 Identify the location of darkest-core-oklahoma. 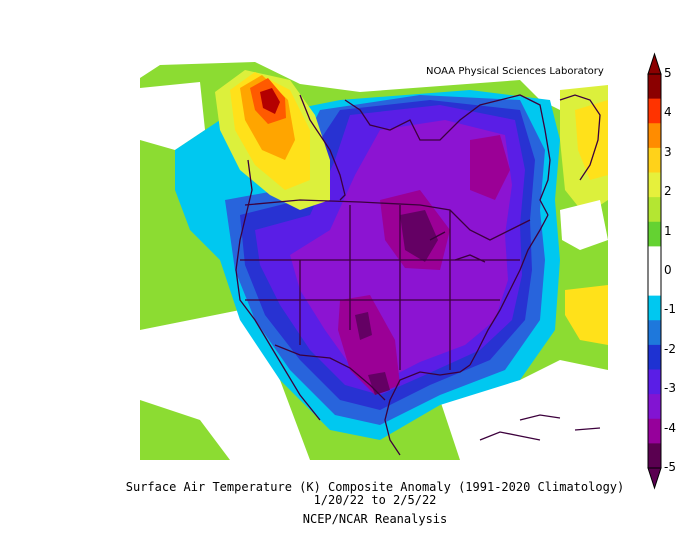
(363, 326).